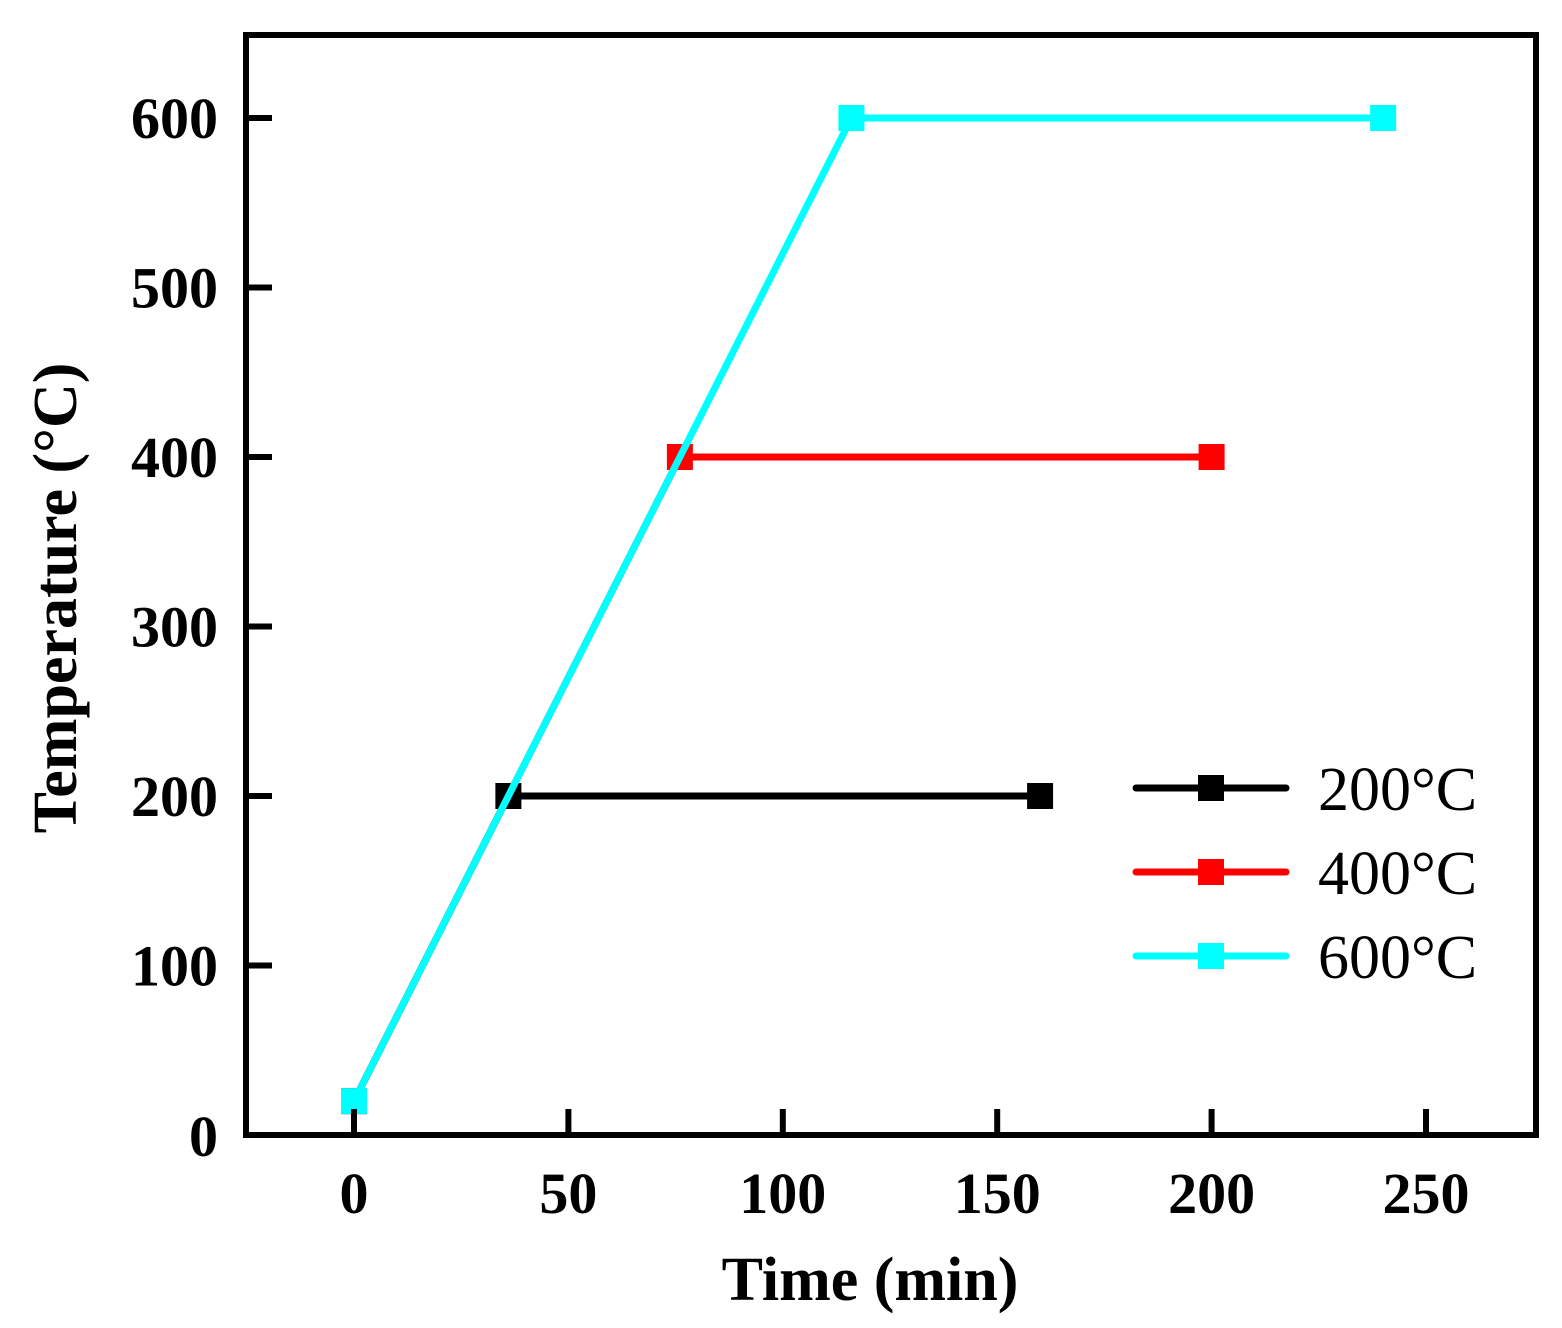  What do you see at coordinates (1211, 788) in the screenshot?
I see `legend-marker-200-c` at bounding box center [1211, 788].